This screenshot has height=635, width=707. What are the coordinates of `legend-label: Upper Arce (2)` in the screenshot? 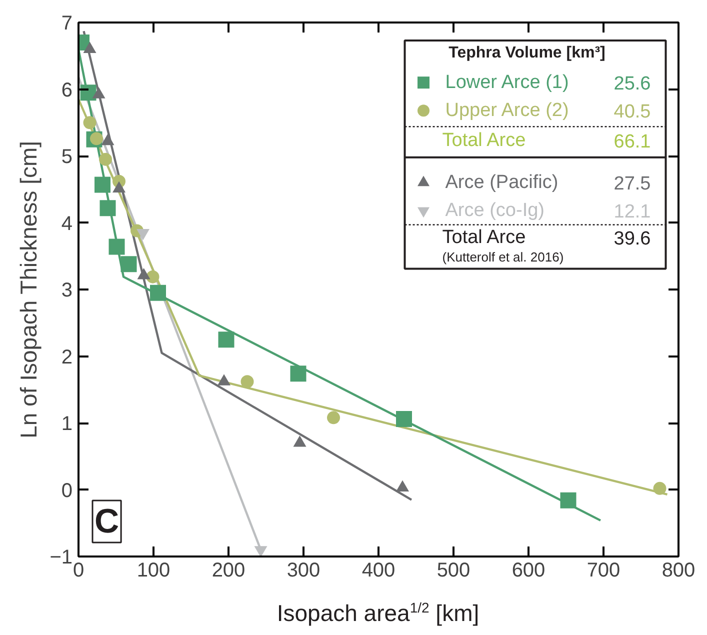 It's located at (507, 111).